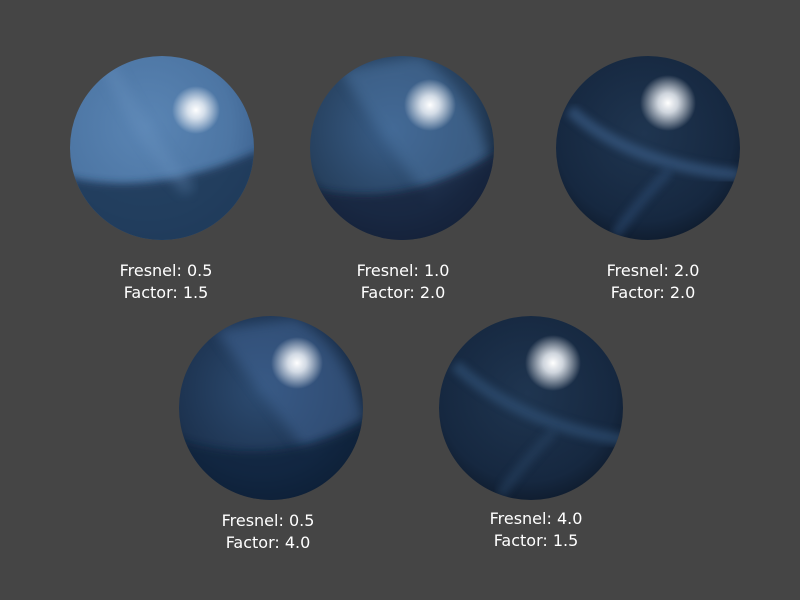  I want to click on fresnel-value: Fresnel: 4.0, so click(536, 519).